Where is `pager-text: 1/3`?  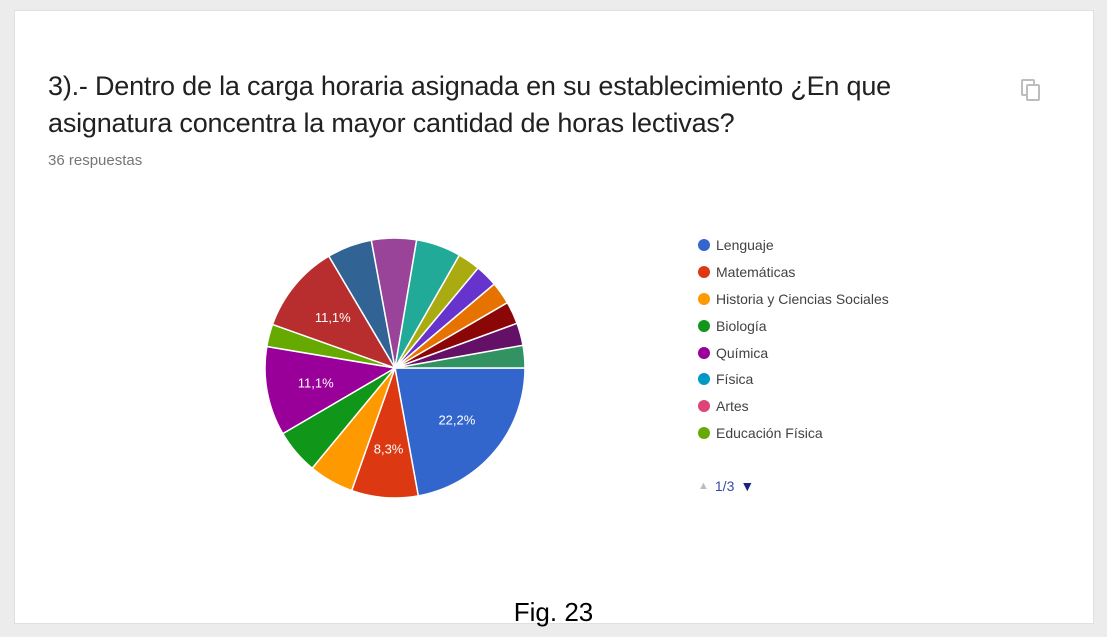 pager-text: 1/3 is located at coordinates (724, 486).